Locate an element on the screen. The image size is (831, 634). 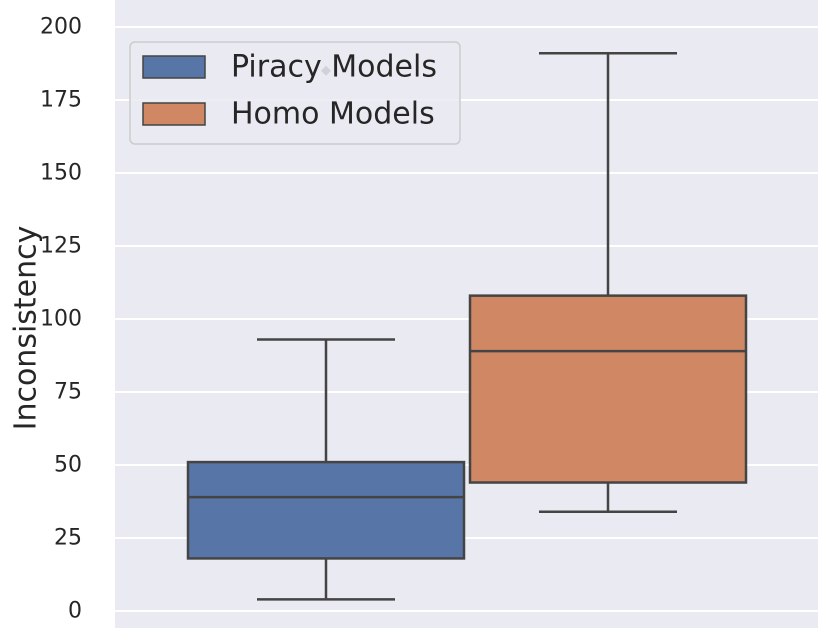
legend-label: Piracy Models is located at coordinates (334, 67).